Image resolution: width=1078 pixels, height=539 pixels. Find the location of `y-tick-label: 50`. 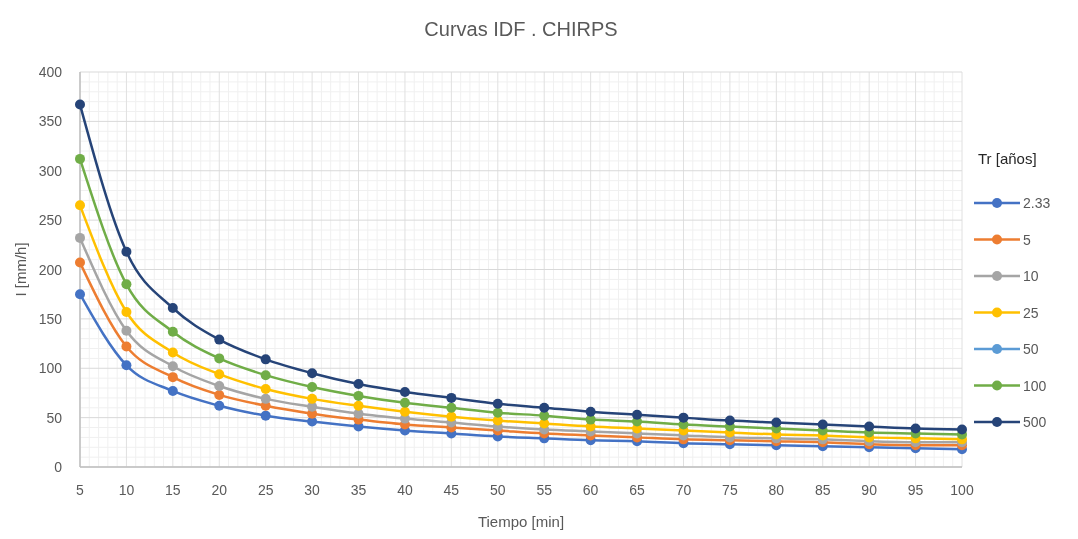

y-tick-label: 50 is located at coordinates (54, 417).